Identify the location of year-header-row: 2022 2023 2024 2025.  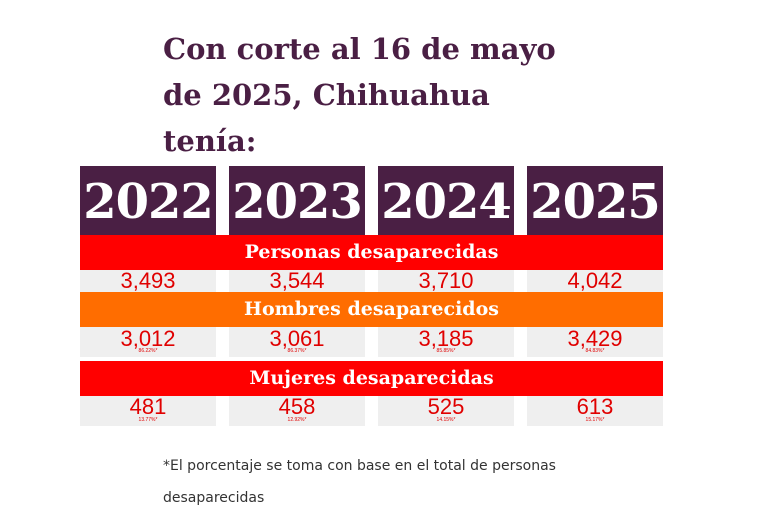
(371, 200).